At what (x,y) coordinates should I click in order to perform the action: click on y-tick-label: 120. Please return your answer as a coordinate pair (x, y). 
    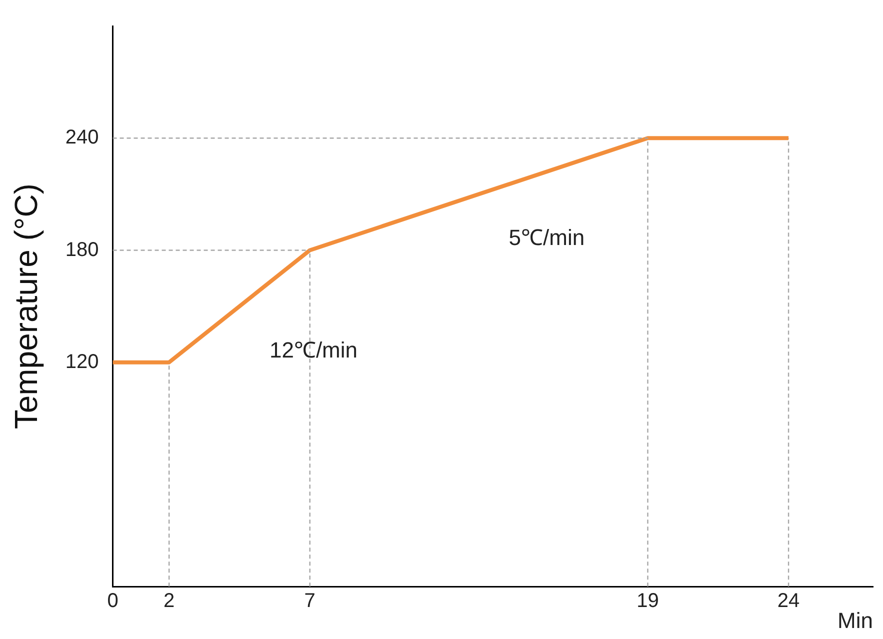
    Looking at the image, I should click on (82, 361).